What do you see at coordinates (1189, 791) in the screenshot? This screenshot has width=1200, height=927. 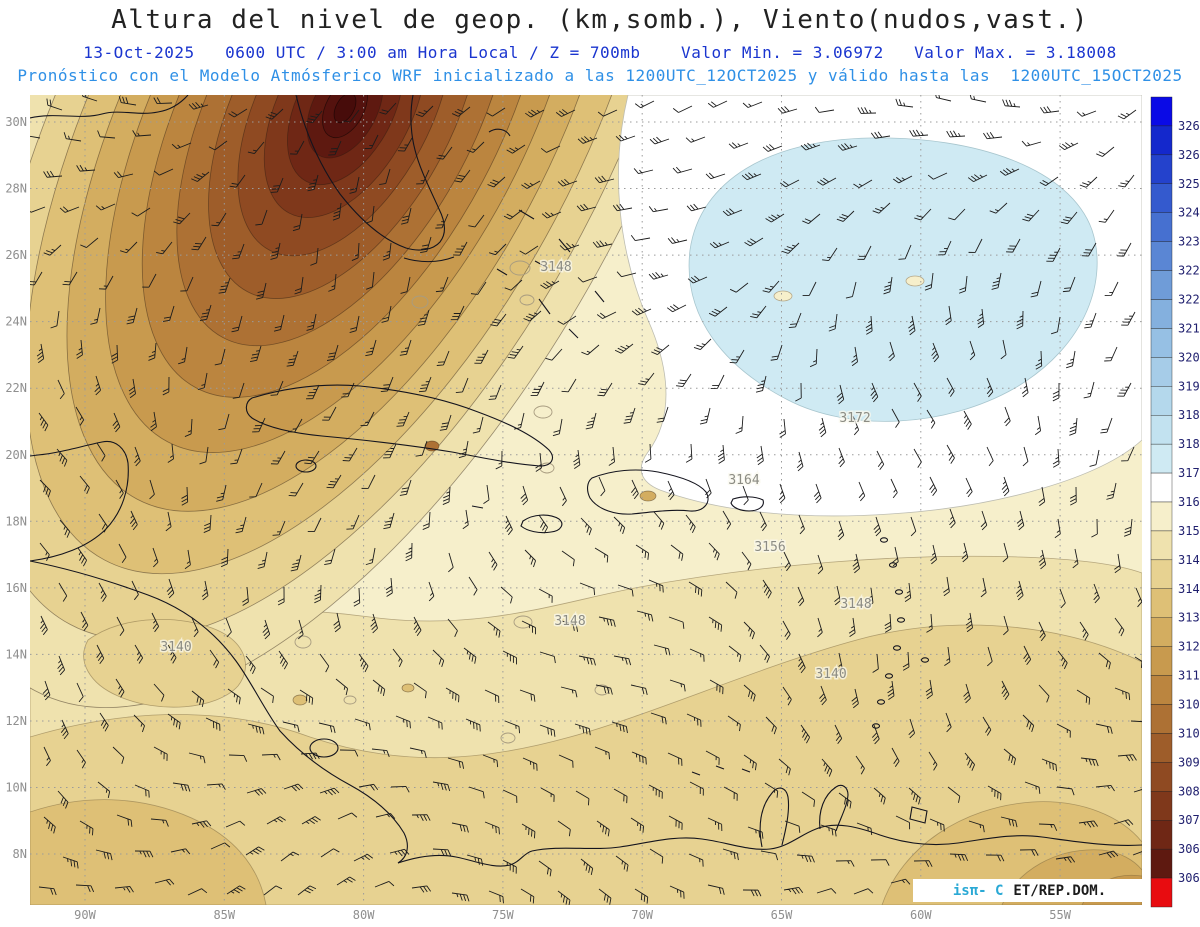 I see `colorbar-label: 3084` at bounding box center [1189, 791].